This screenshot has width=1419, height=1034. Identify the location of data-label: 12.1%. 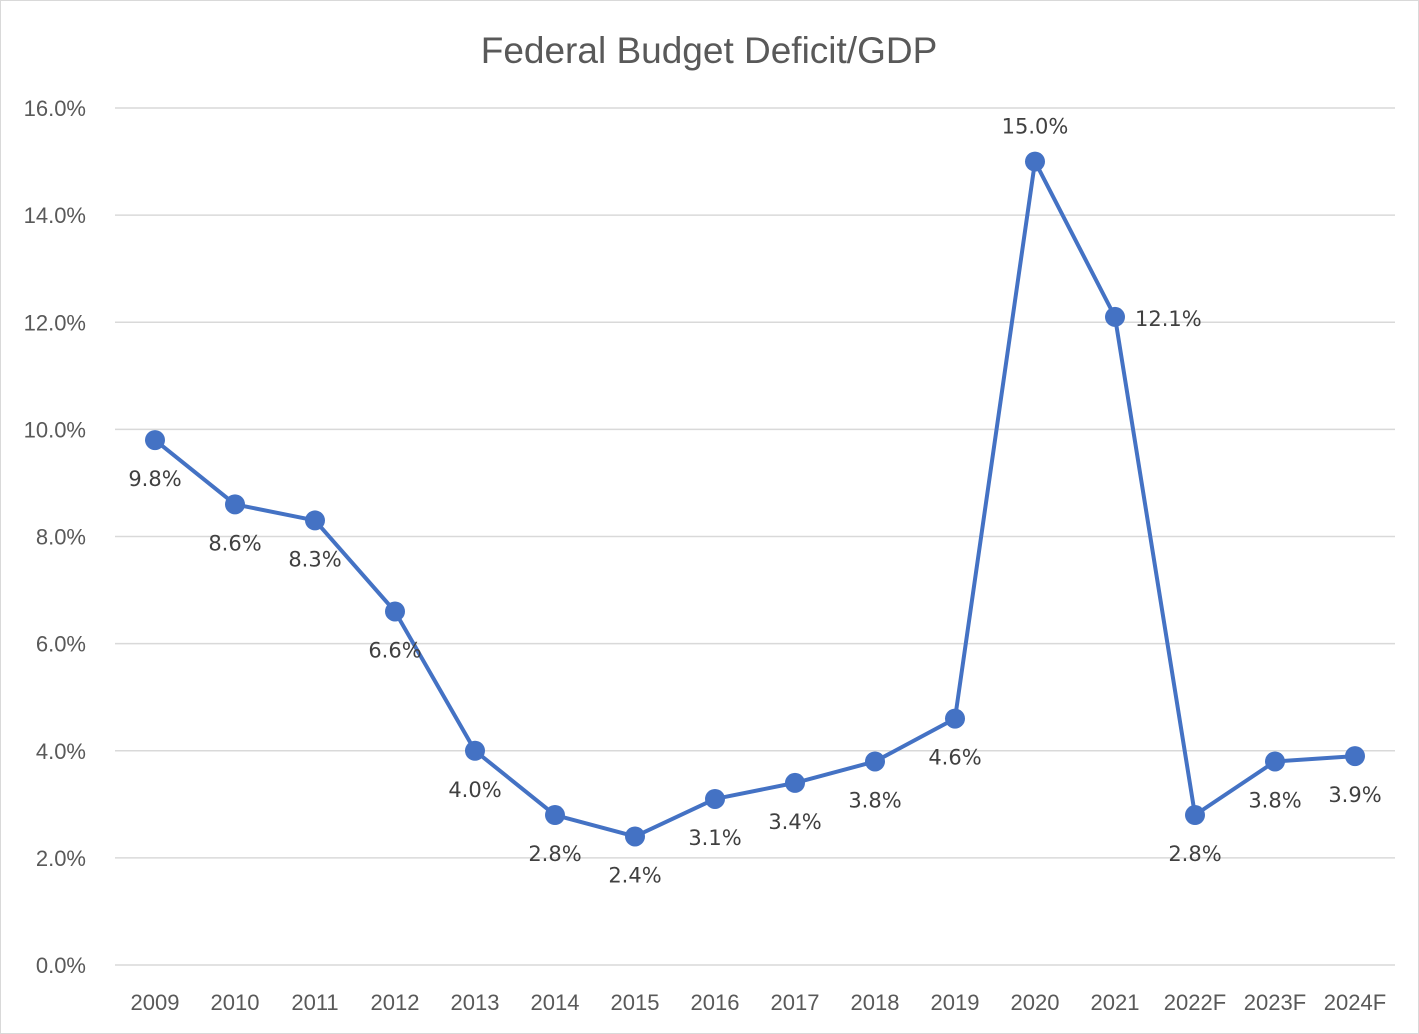
(1168, 319).